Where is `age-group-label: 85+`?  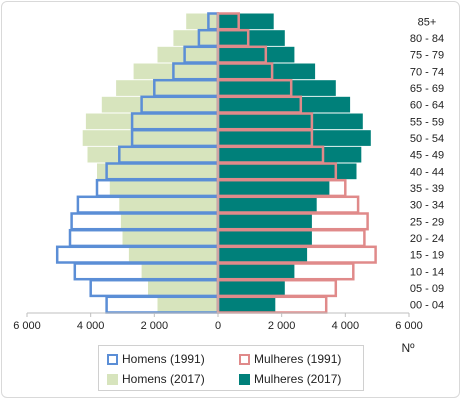
age-group-label: 85+ is located at coordinates (427, 22).